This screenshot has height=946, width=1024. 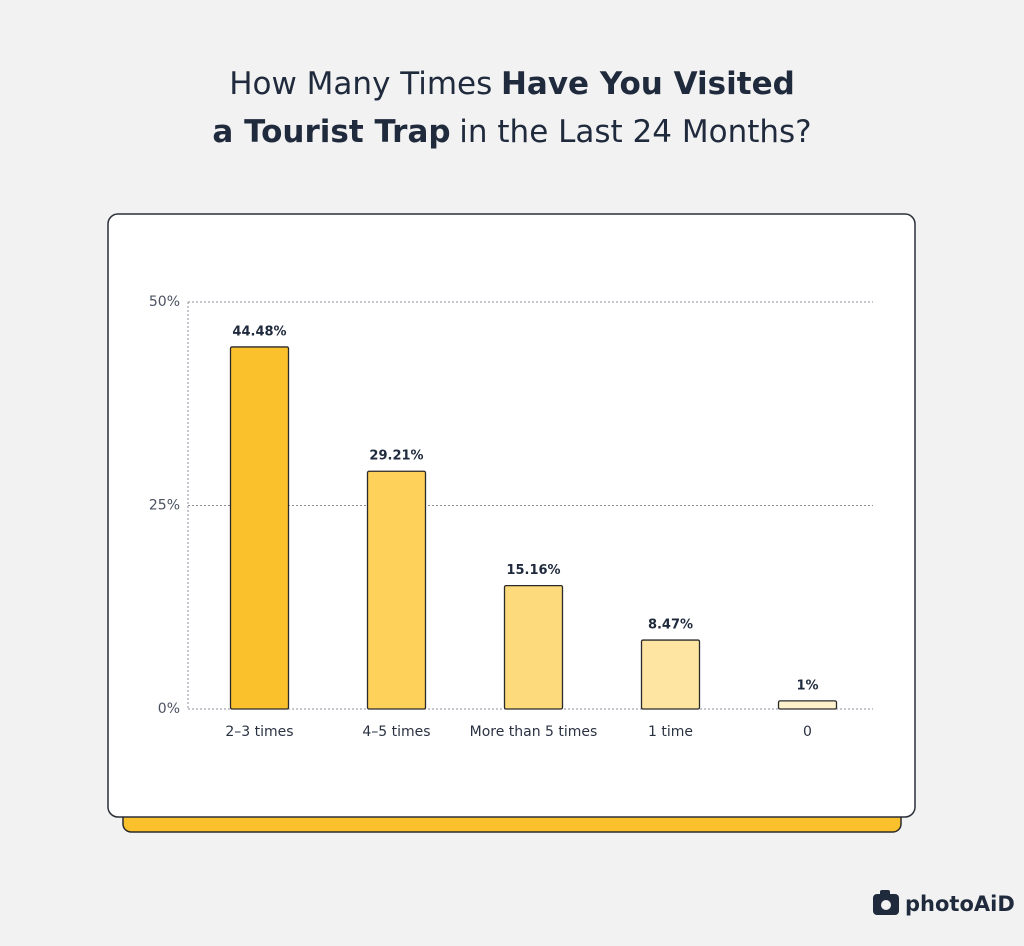 I want to click on title-line: a Tourist Trap in the Last 24 Months?, so click(x=511, y=132).